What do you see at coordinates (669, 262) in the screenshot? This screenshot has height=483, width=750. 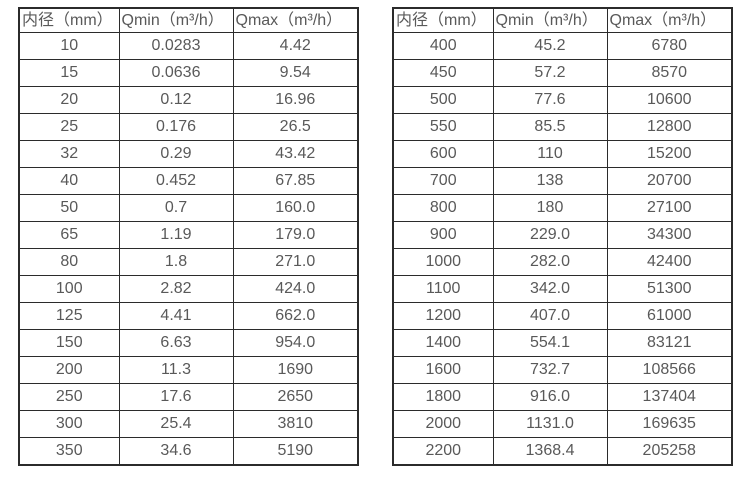 I see `table-cell: 42400` at bounding box center [669, 262].